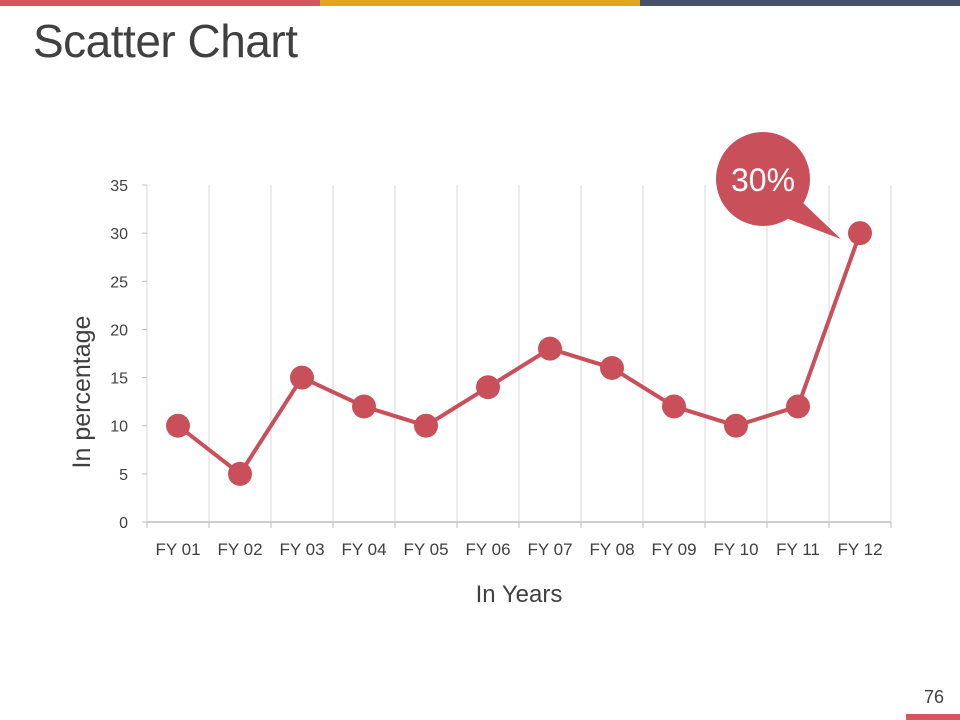  Describe the element at coordinates (549, 549) in the screenshot. I see `x-tick-label: FY 07` at that location.